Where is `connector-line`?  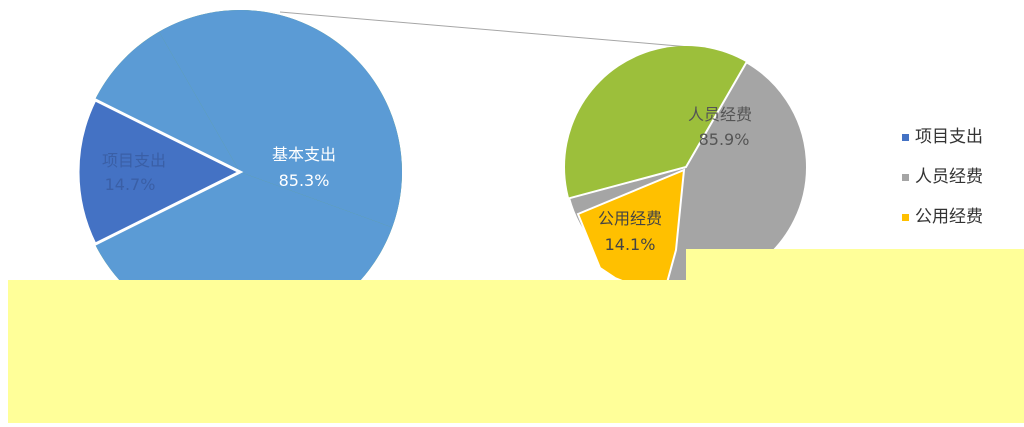
connector-line is located at coordinates (485, 29).